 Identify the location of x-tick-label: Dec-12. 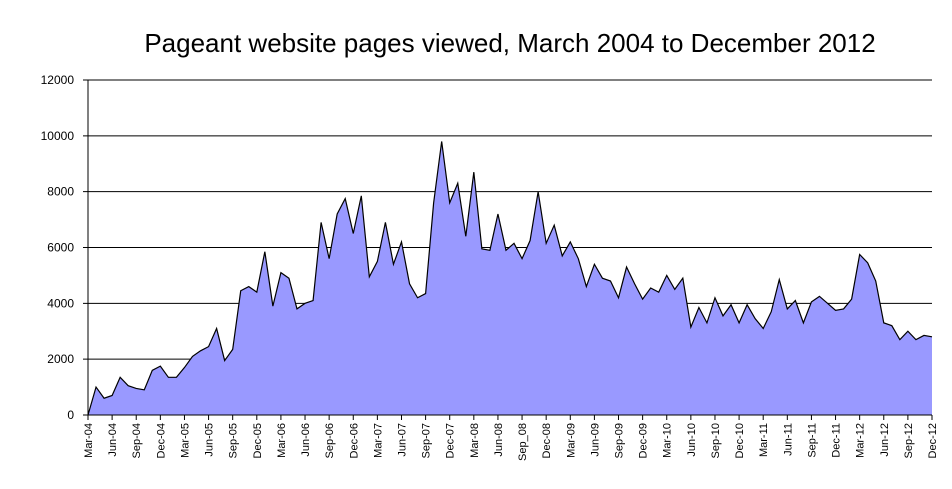
(933, 440).